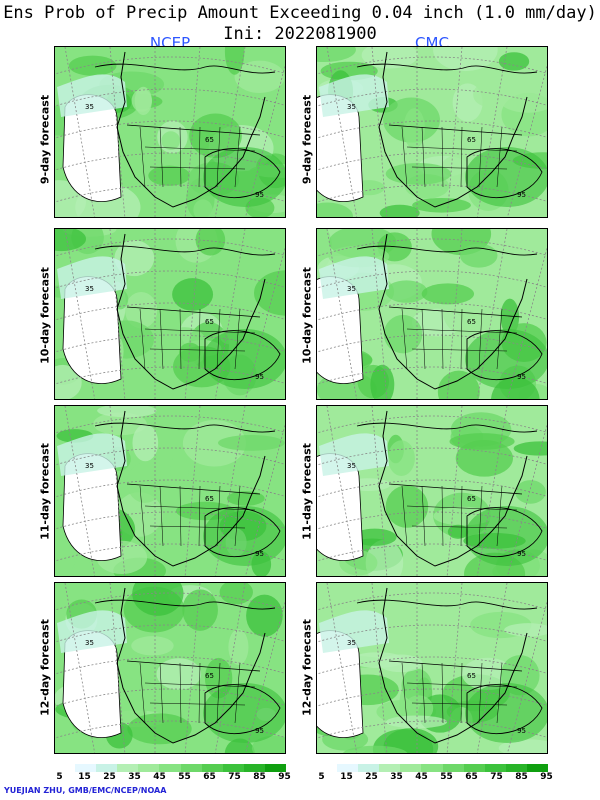 The width and height of the screenshot is (600, 800). I want to click on row-label-12-day: 12-day forecast, so click(45, 667).